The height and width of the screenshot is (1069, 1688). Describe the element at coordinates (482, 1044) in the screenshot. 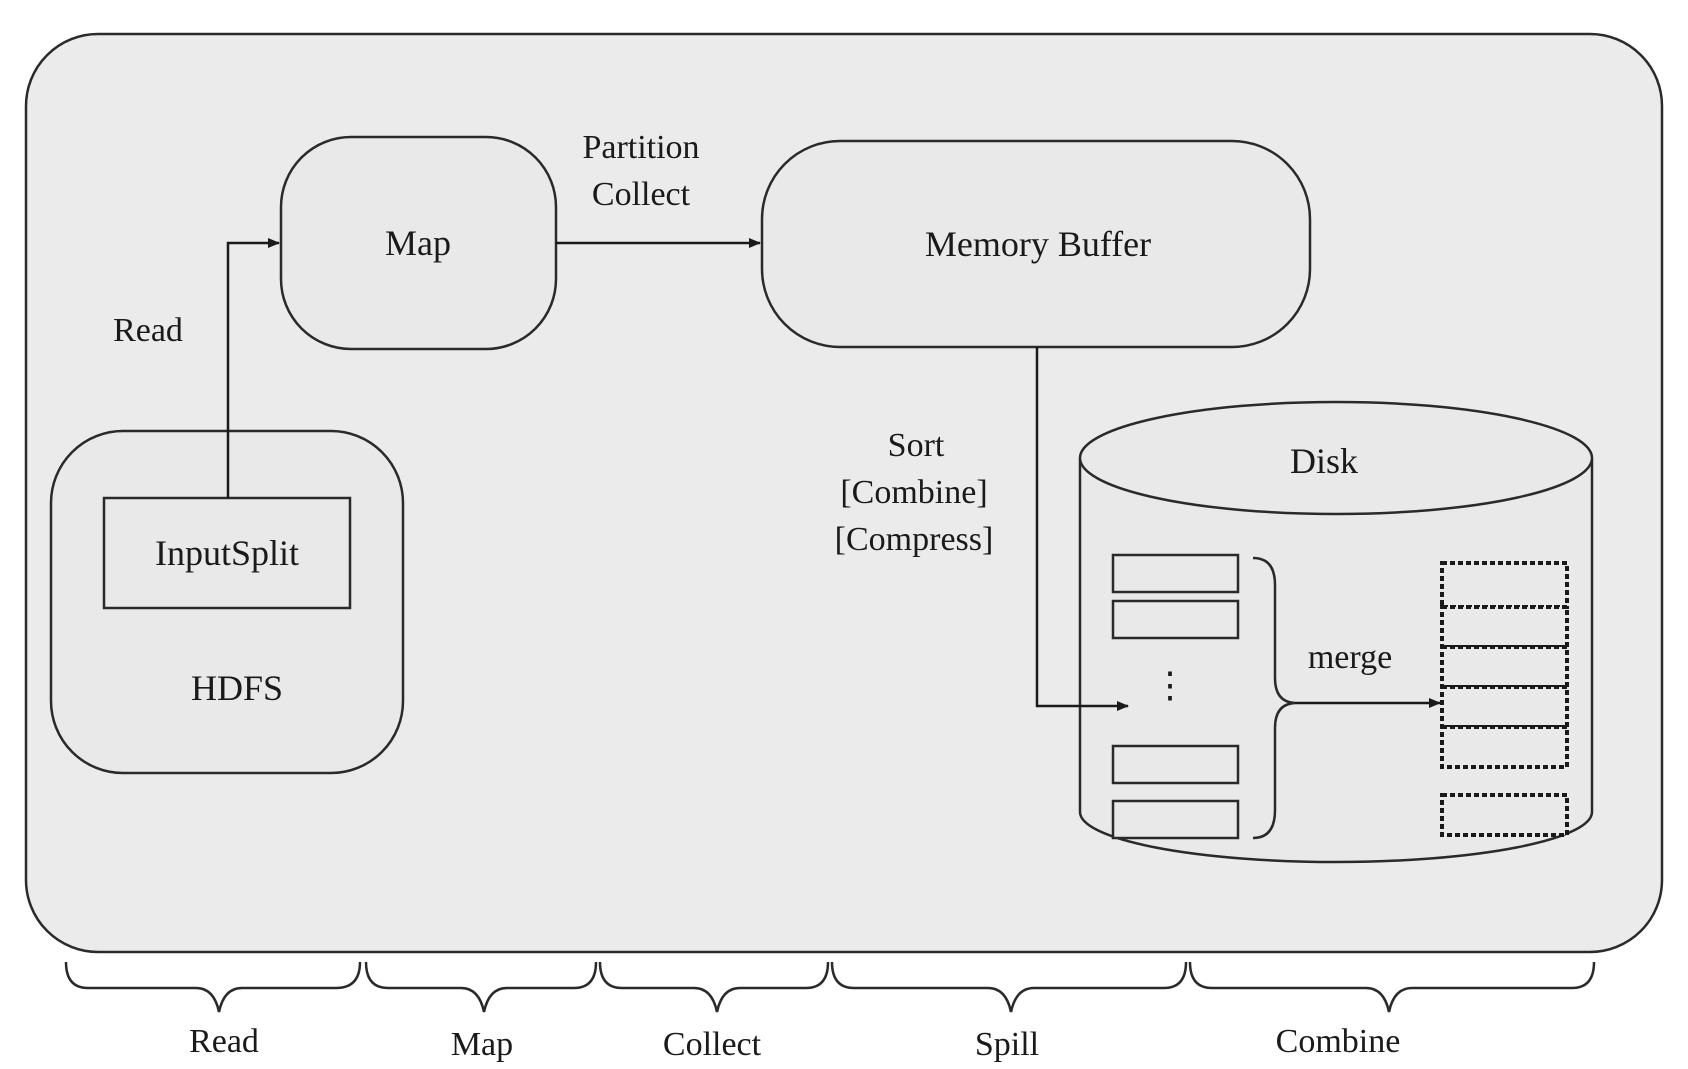

I see `phase-label-map: Map` at that location.